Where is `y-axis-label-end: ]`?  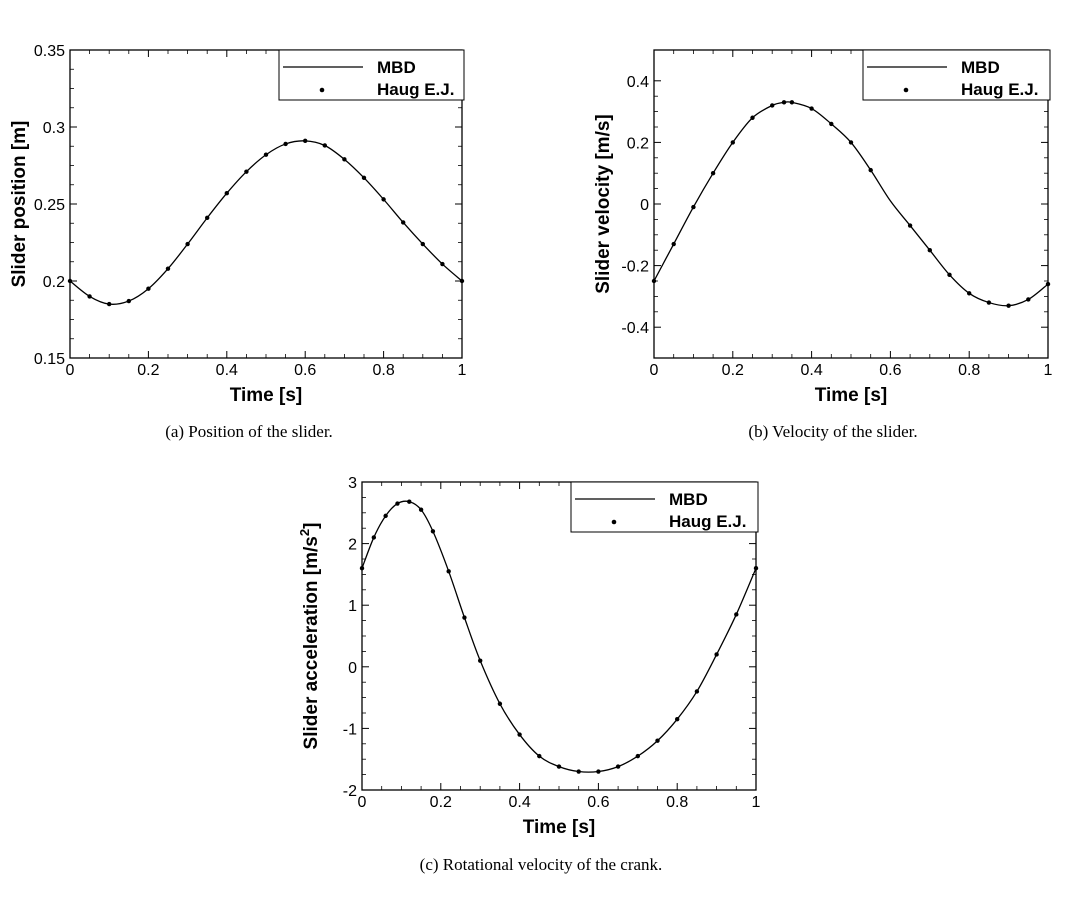
y-axis-label-end: ] is located at coordinates (311, 526).